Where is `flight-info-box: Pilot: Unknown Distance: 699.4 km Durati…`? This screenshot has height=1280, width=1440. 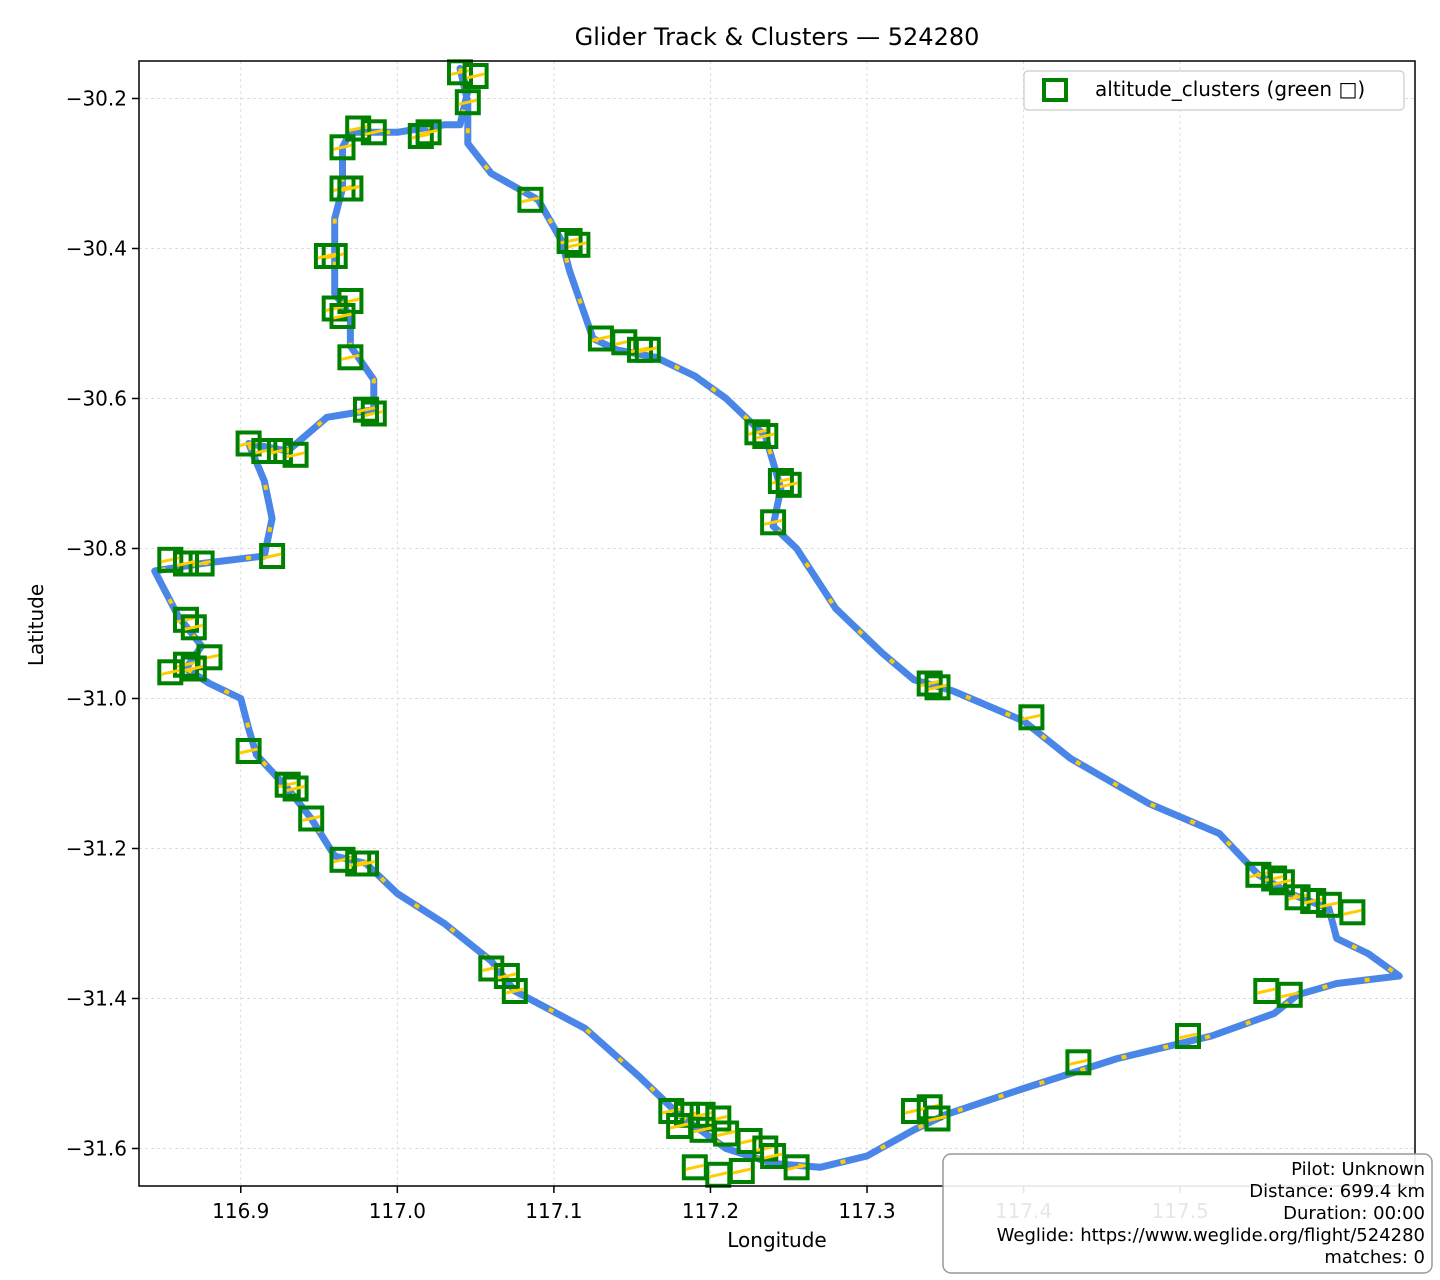
flight-info-box: Pilot: Unknown Distance: 699.4 km Durati… is located at coordinates (1187, 1213).